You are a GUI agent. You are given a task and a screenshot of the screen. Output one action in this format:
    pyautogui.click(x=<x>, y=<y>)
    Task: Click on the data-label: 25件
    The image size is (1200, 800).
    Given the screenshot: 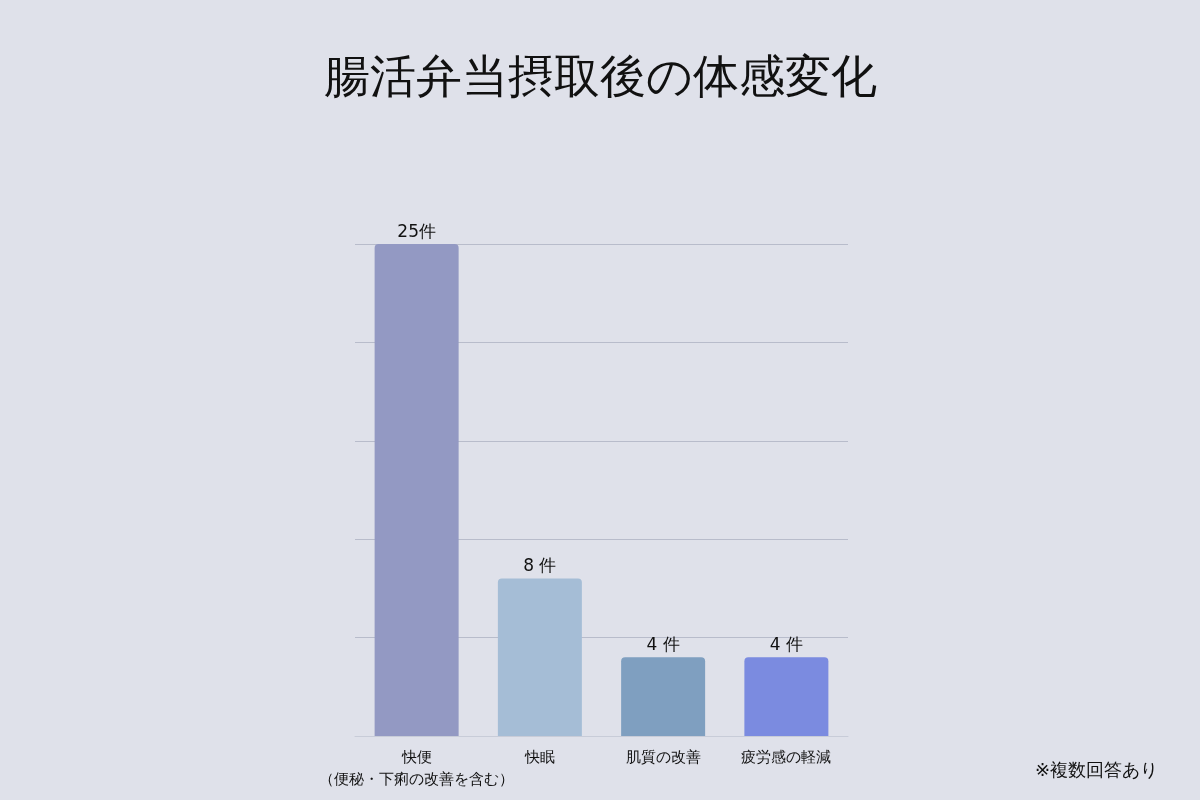 What is the action you would take?
    pyautogui.click(x=416, y=230)
    